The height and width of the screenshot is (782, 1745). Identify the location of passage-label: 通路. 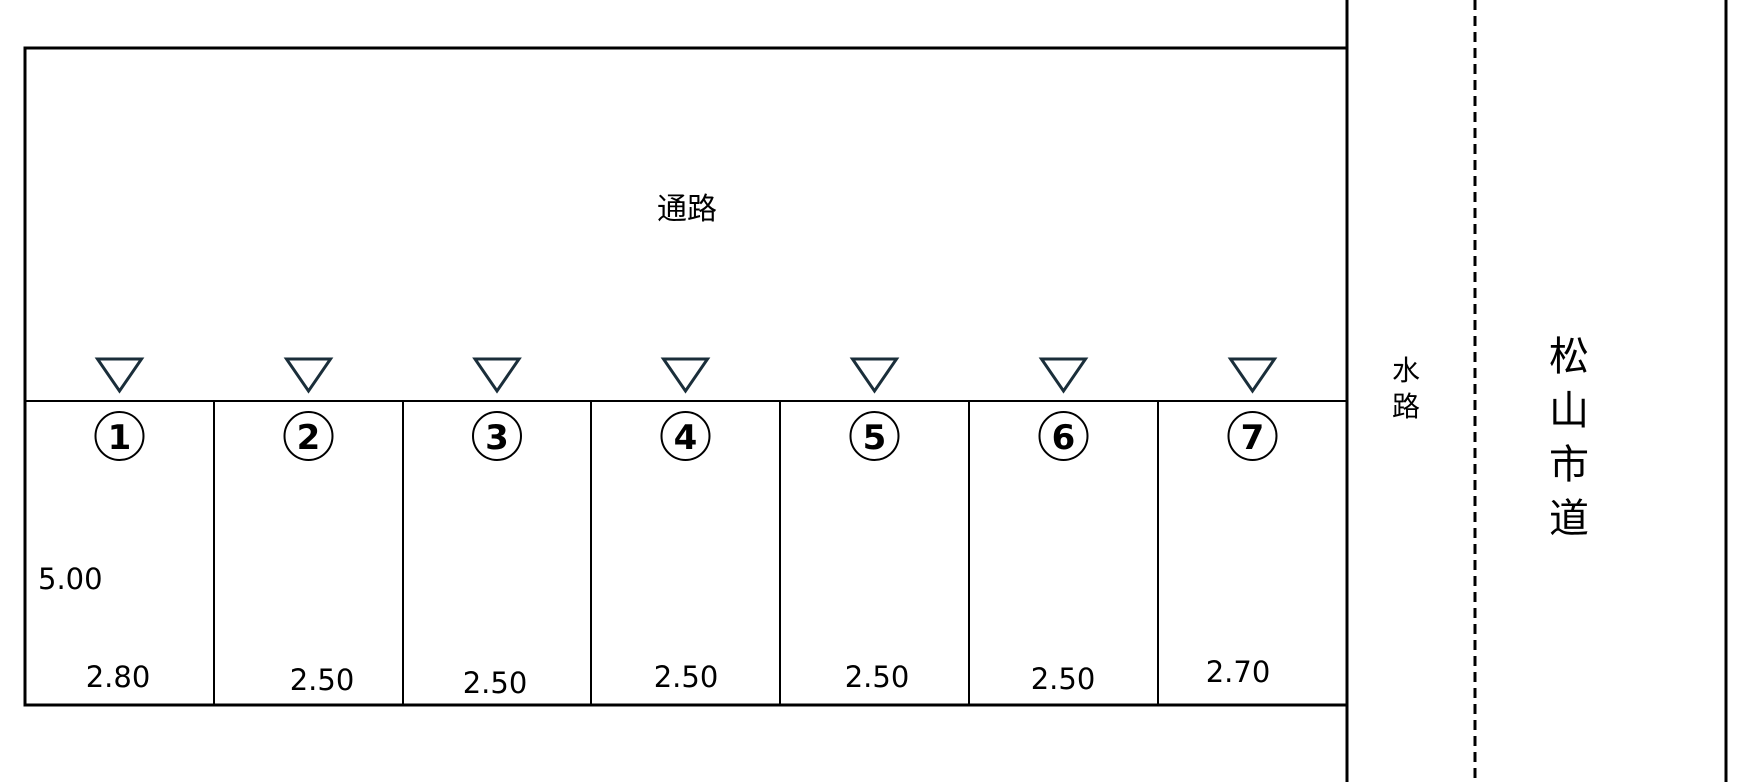
(687, 209).